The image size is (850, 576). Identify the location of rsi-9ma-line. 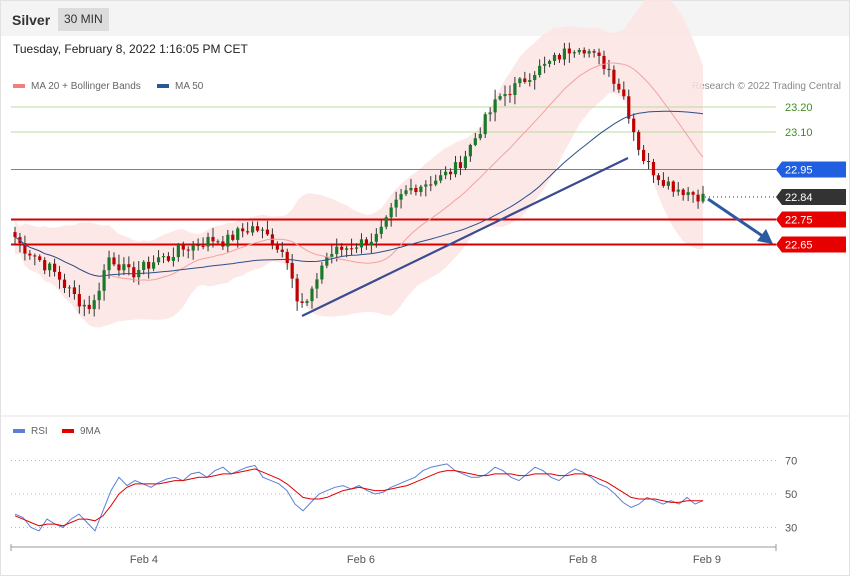
(358, 497).